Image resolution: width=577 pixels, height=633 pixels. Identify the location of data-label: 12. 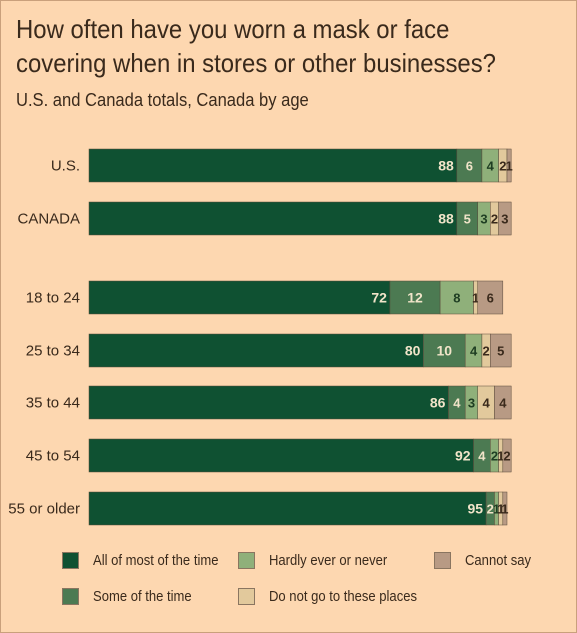
(415, 298).